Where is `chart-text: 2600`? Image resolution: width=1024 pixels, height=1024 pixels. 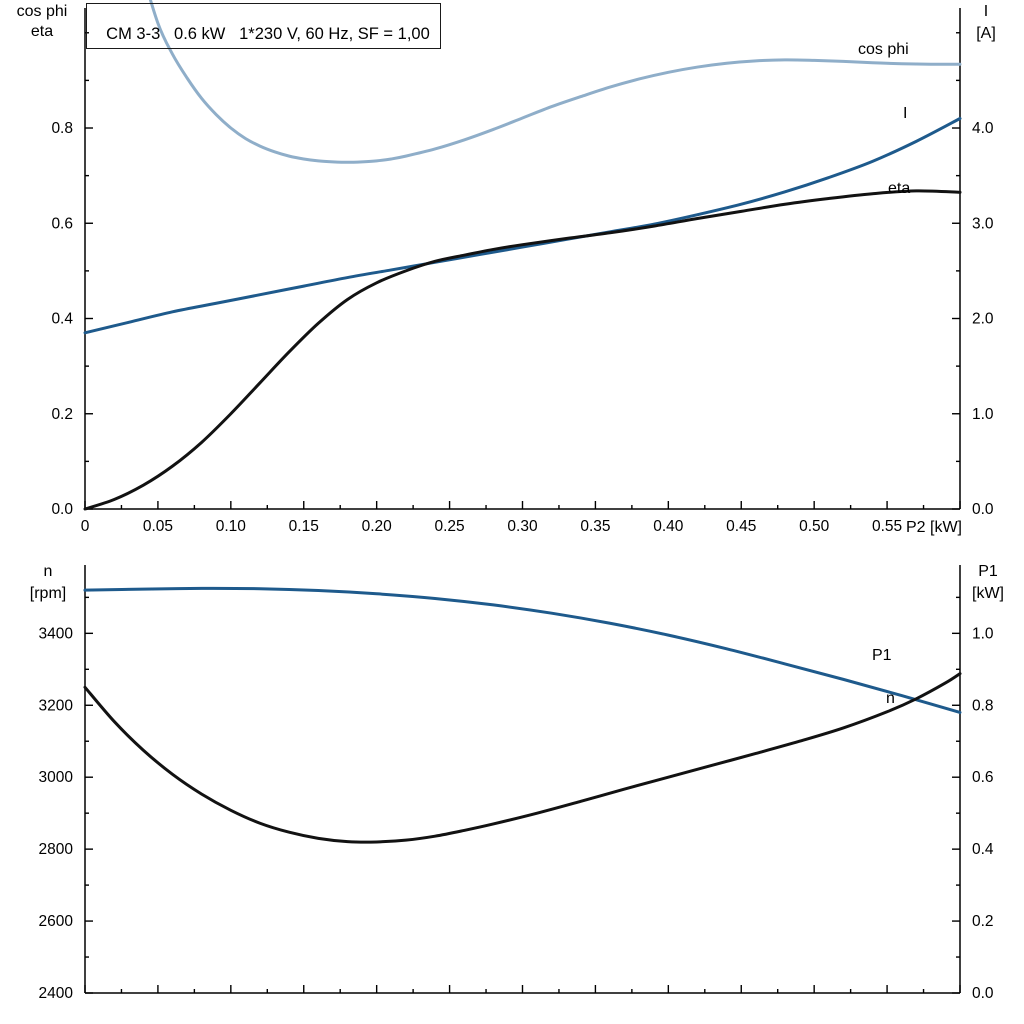
chart-text: 2600 is located at coordinates (56, 921).